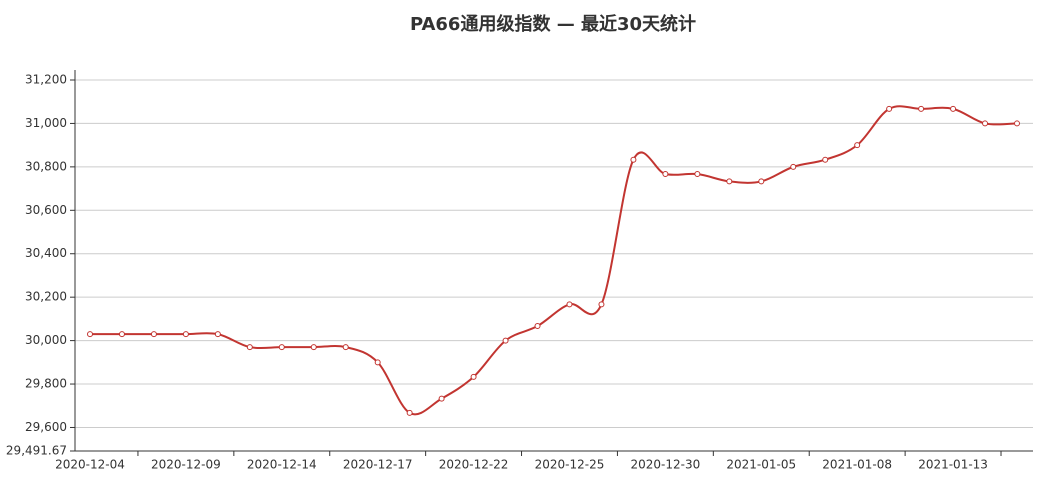  I want to click on x-tick-label: 2020-12-17, so click(378, 465).